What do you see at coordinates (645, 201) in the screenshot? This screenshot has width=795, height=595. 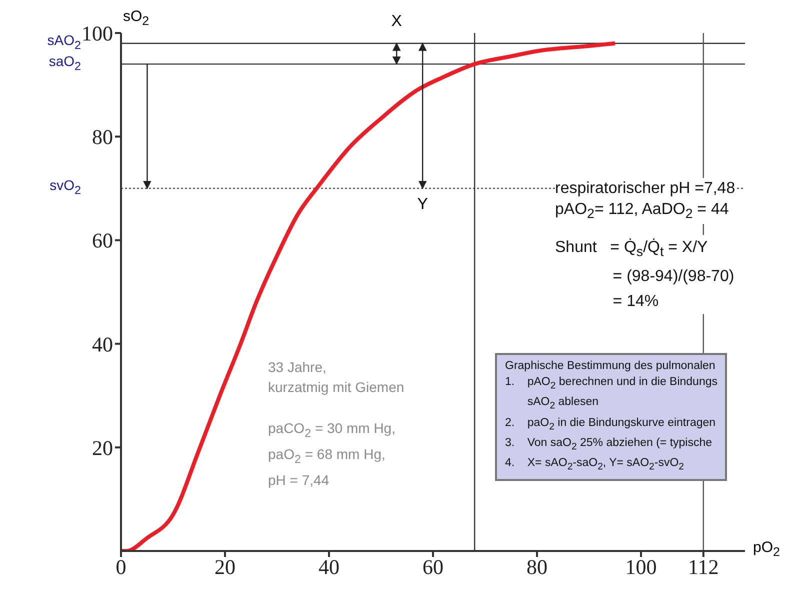 I see `annotation: respiratorischer pH =7,48 pAO$_{2}$= 112, AaDO$_{2}$ = 44` at bounding box center [645, 201].